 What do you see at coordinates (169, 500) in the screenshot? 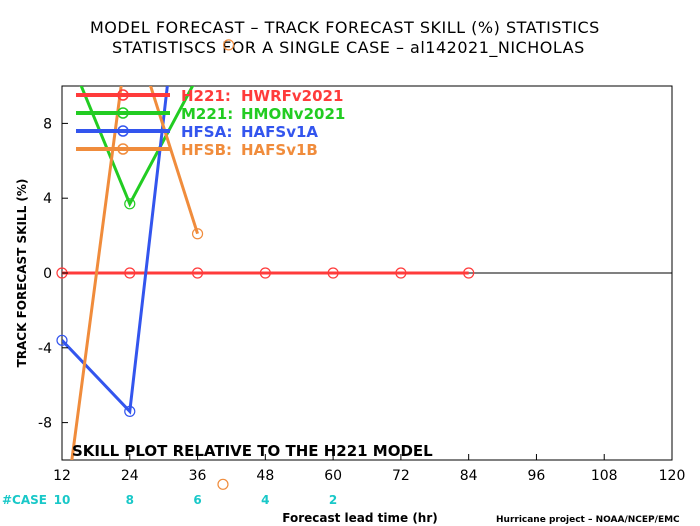
I see `case-counts: #CASE 10 8 6 4 2` at bounding box center [169, 500].